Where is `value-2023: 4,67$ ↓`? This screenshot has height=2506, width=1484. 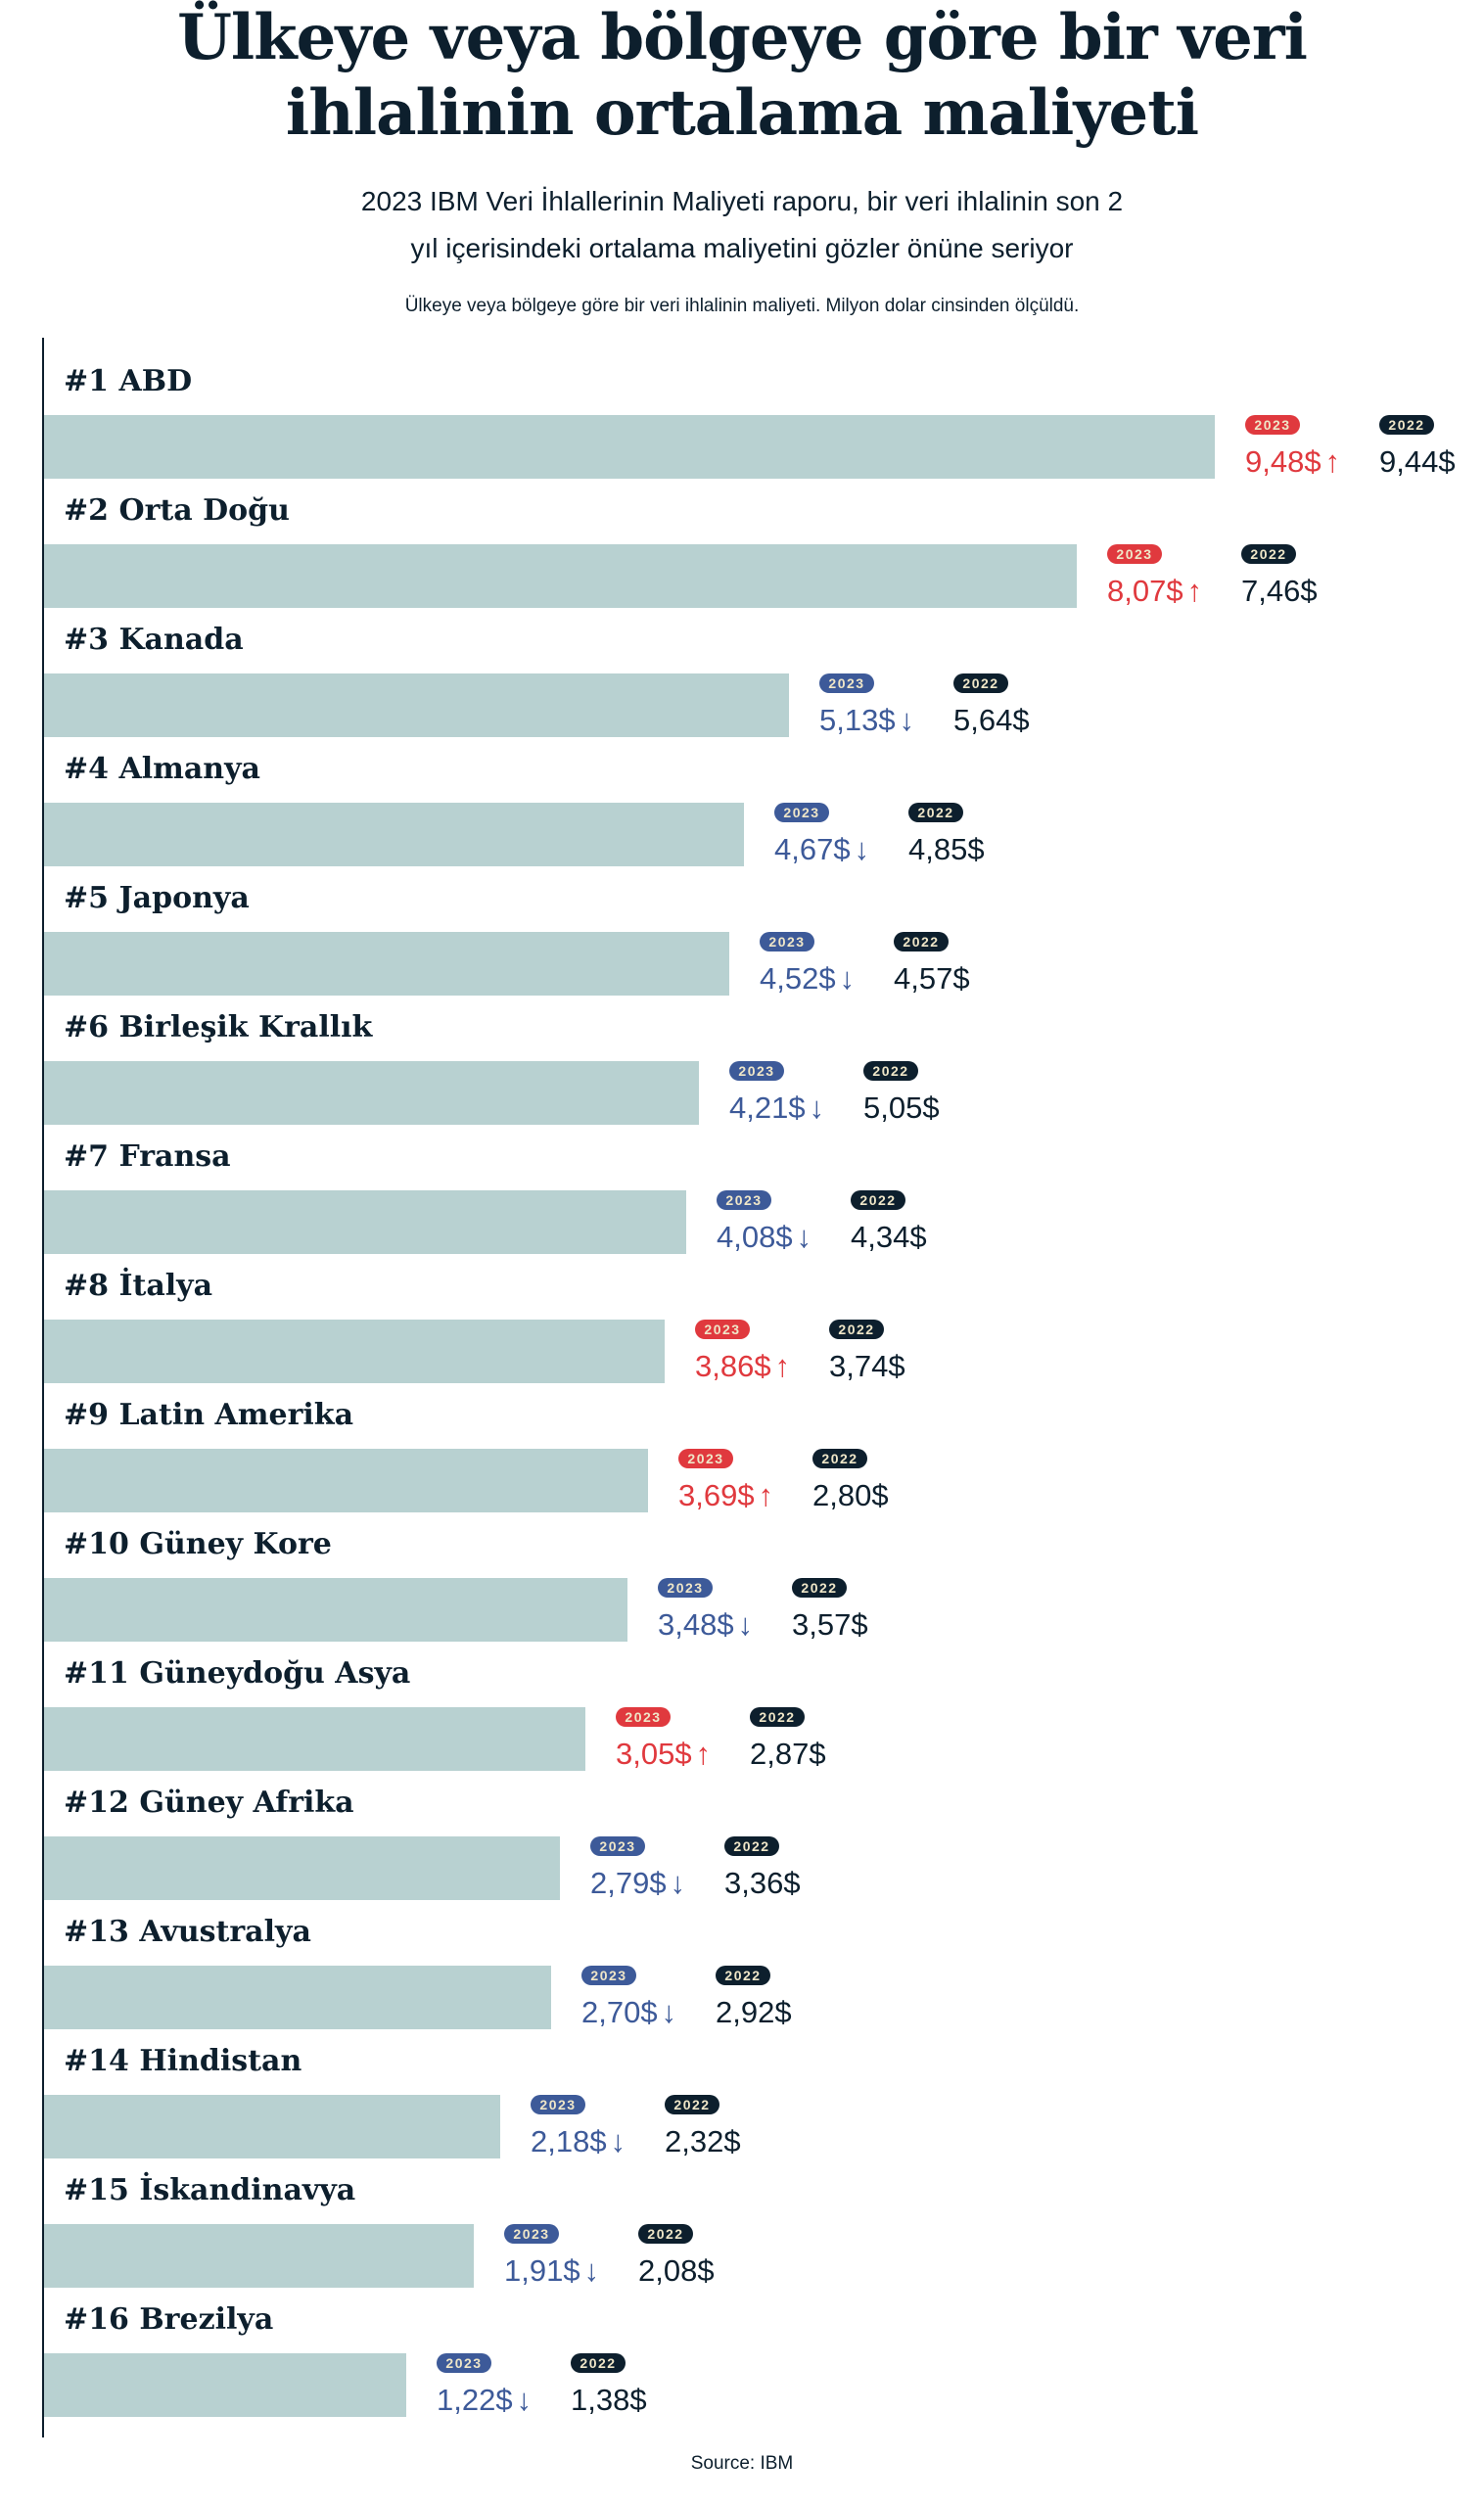 value-2023: 4,67$ ↓ is located at coordinates (821, 849).